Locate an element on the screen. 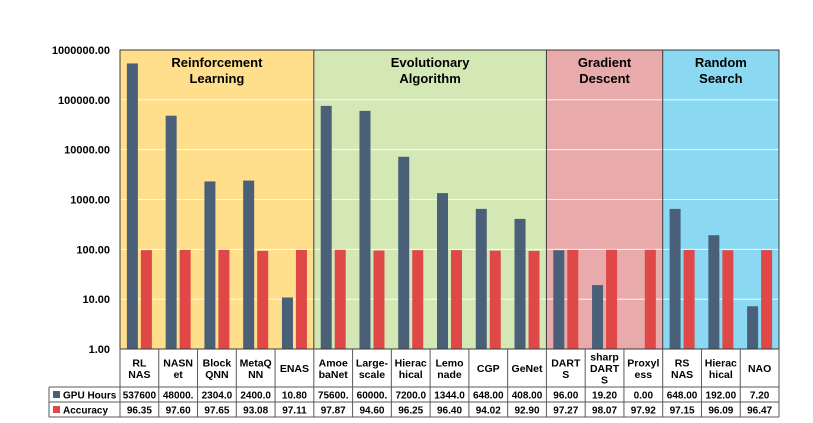  x-tick-label: CGP is located at coordinates (488, 369).